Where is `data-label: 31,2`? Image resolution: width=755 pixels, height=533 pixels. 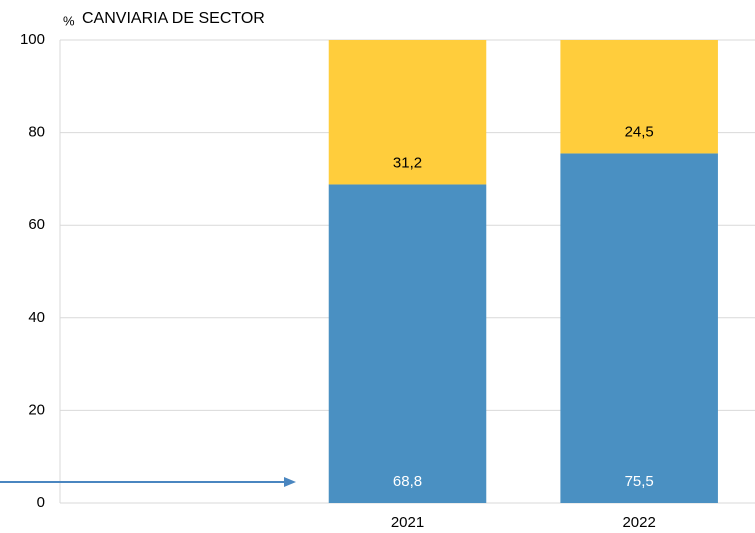 data-label: 31,2 is located at coordinates (407, 162).